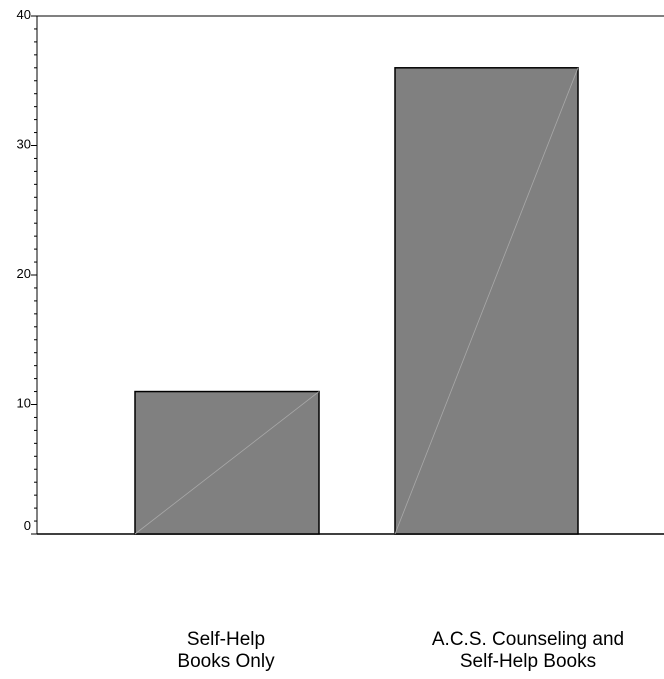 Image resolution: width=664 pixels, height=679 pixels. What do you see at coordinates (24, 403) in the screenshot?
I see `y-tick-label: 10` at bounding box center [24, 403].